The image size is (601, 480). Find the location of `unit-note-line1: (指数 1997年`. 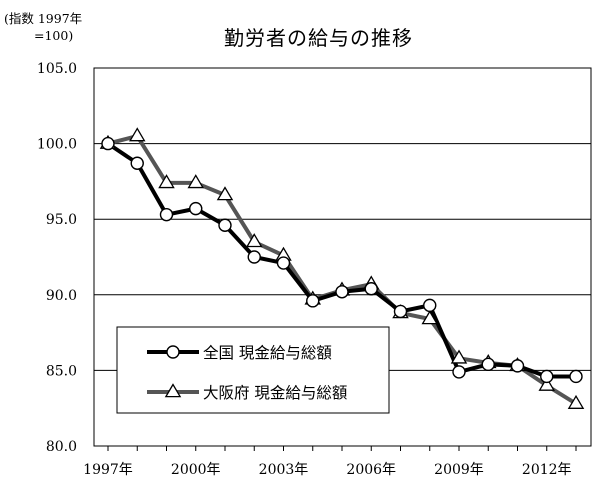

unit-note-line1: (指数 1997年 is located at coordinates (43, 18).